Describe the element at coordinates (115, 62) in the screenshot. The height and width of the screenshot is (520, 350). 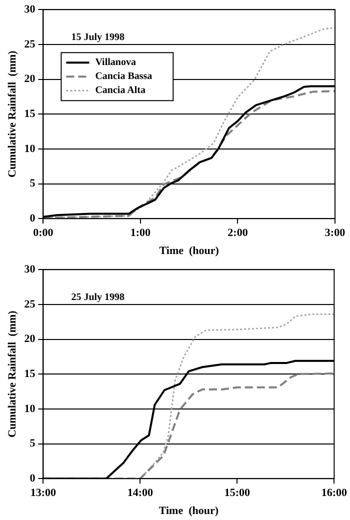
I see `legend-label: Villanova` at that location.